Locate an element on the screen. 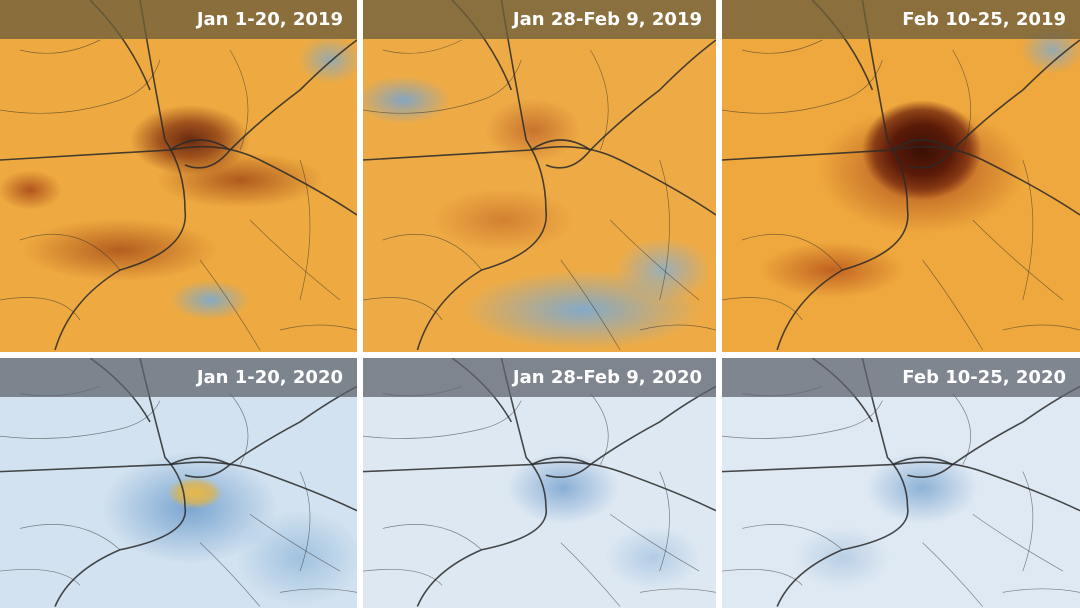 Image resolution: width=1080 pixels, height=608 pixels. map-panel-feb-10-25-2020: Feb 10-25, 2020 is located at coordinates (901, 483).